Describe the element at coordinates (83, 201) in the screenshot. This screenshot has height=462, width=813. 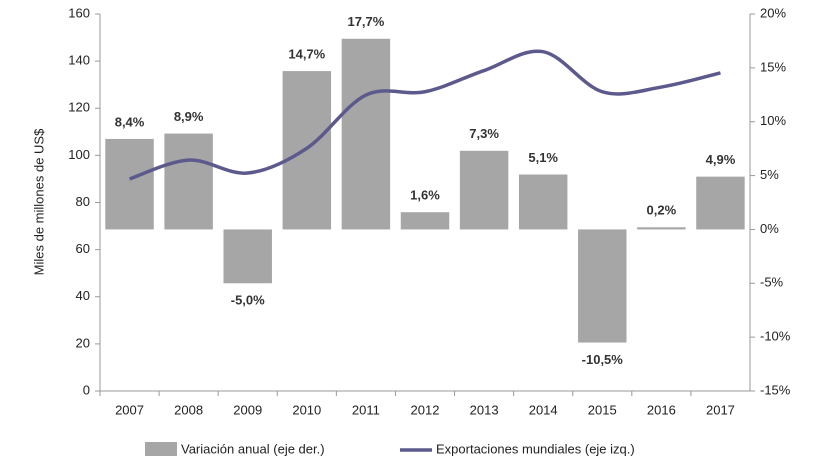
I see `y-tick-label: 80` at that location.